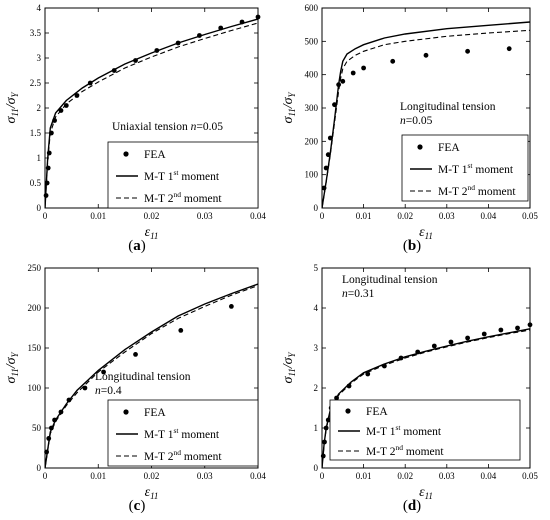 The height and width of the screenshot is (520, 550). Describe the element at coordinates (312, 41) in the screenshot. I see `y-tick-label: 500` at that location.